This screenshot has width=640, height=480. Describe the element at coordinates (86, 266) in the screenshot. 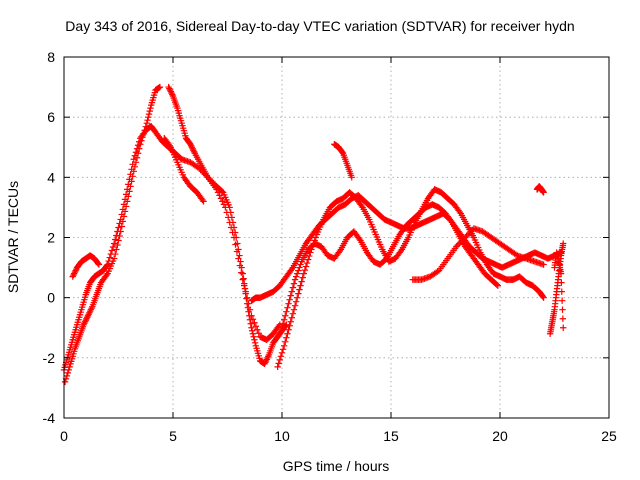

I see `series-track-c` at that location.